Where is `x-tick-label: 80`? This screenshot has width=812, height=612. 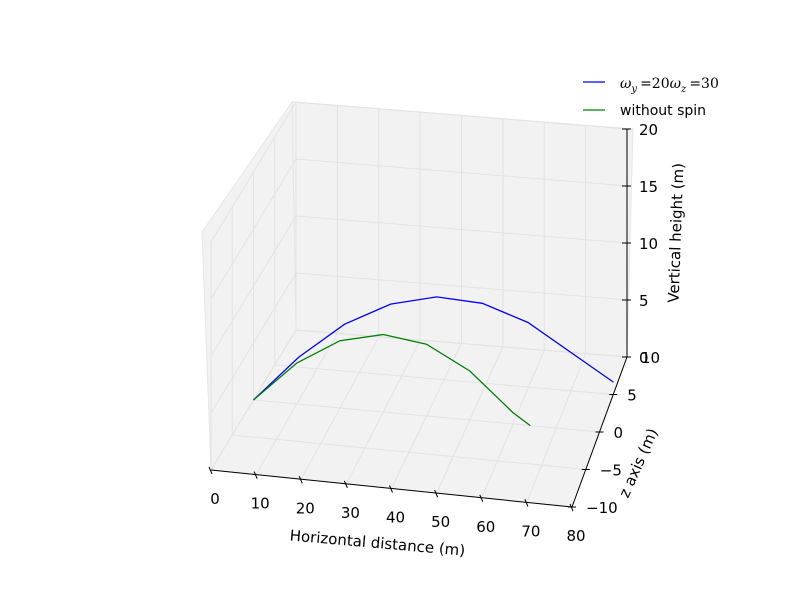
x-tick-label: 80 is located at coordinates (575, 536).